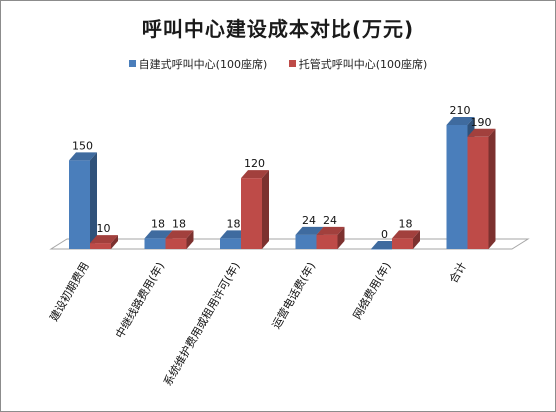 The image size is (556, 412). What do you see at coordinates (309, 220) in the screenshot?
I see `data-label-s1-3: 24` at bounding box center [309, 220].